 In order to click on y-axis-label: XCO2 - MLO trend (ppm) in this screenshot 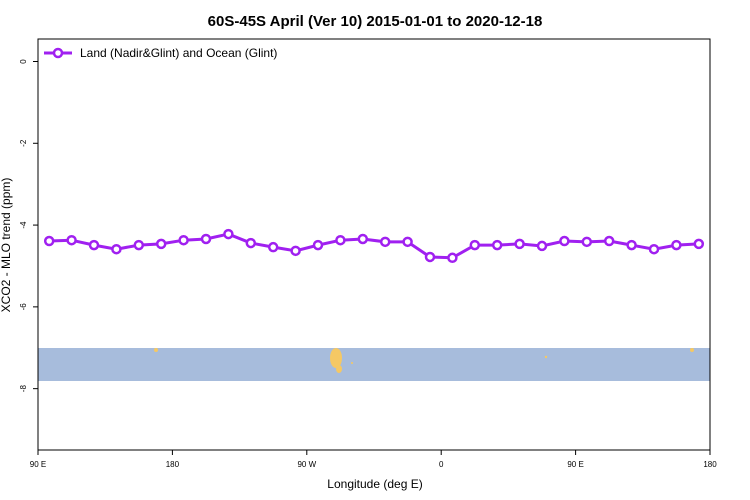, I will do `click(6, 245)`.